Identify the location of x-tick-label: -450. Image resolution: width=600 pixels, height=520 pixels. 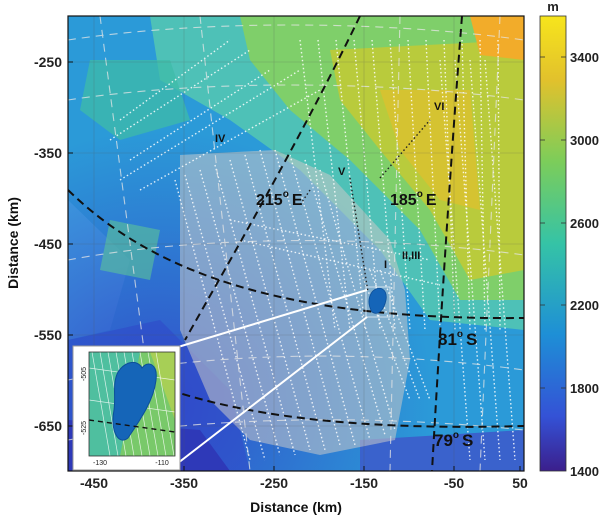
(94, 483).